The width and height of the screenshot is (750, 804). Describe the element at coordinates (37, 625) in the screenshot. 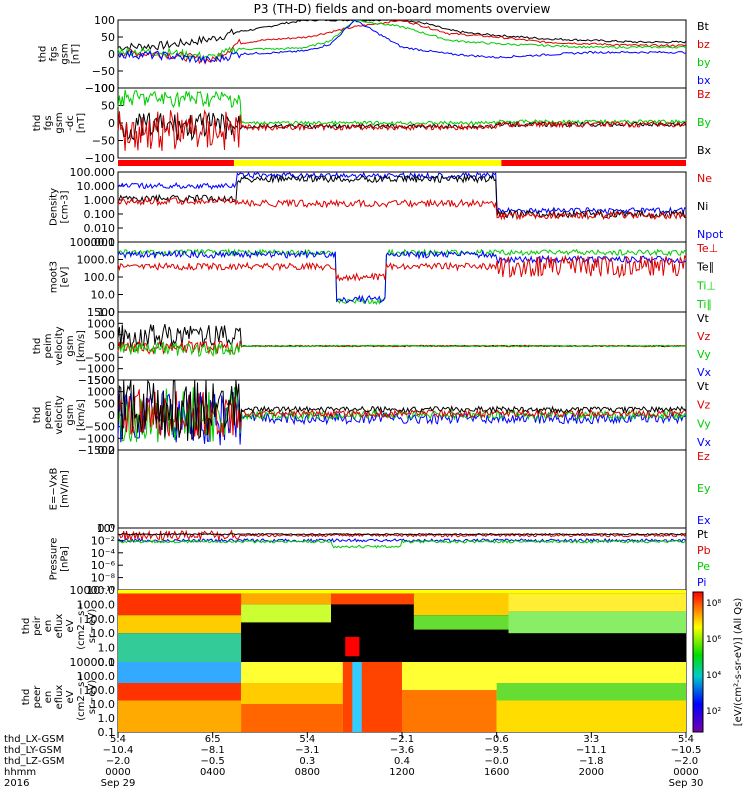

I see `y-label-line: peir` at that location.